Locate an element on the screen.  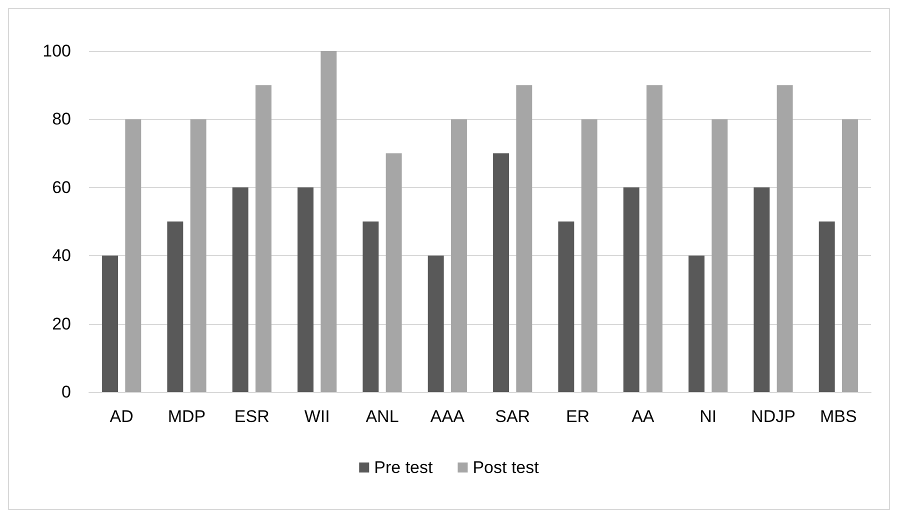
y-tick-label: 20 is located at coordinates (61, 324).